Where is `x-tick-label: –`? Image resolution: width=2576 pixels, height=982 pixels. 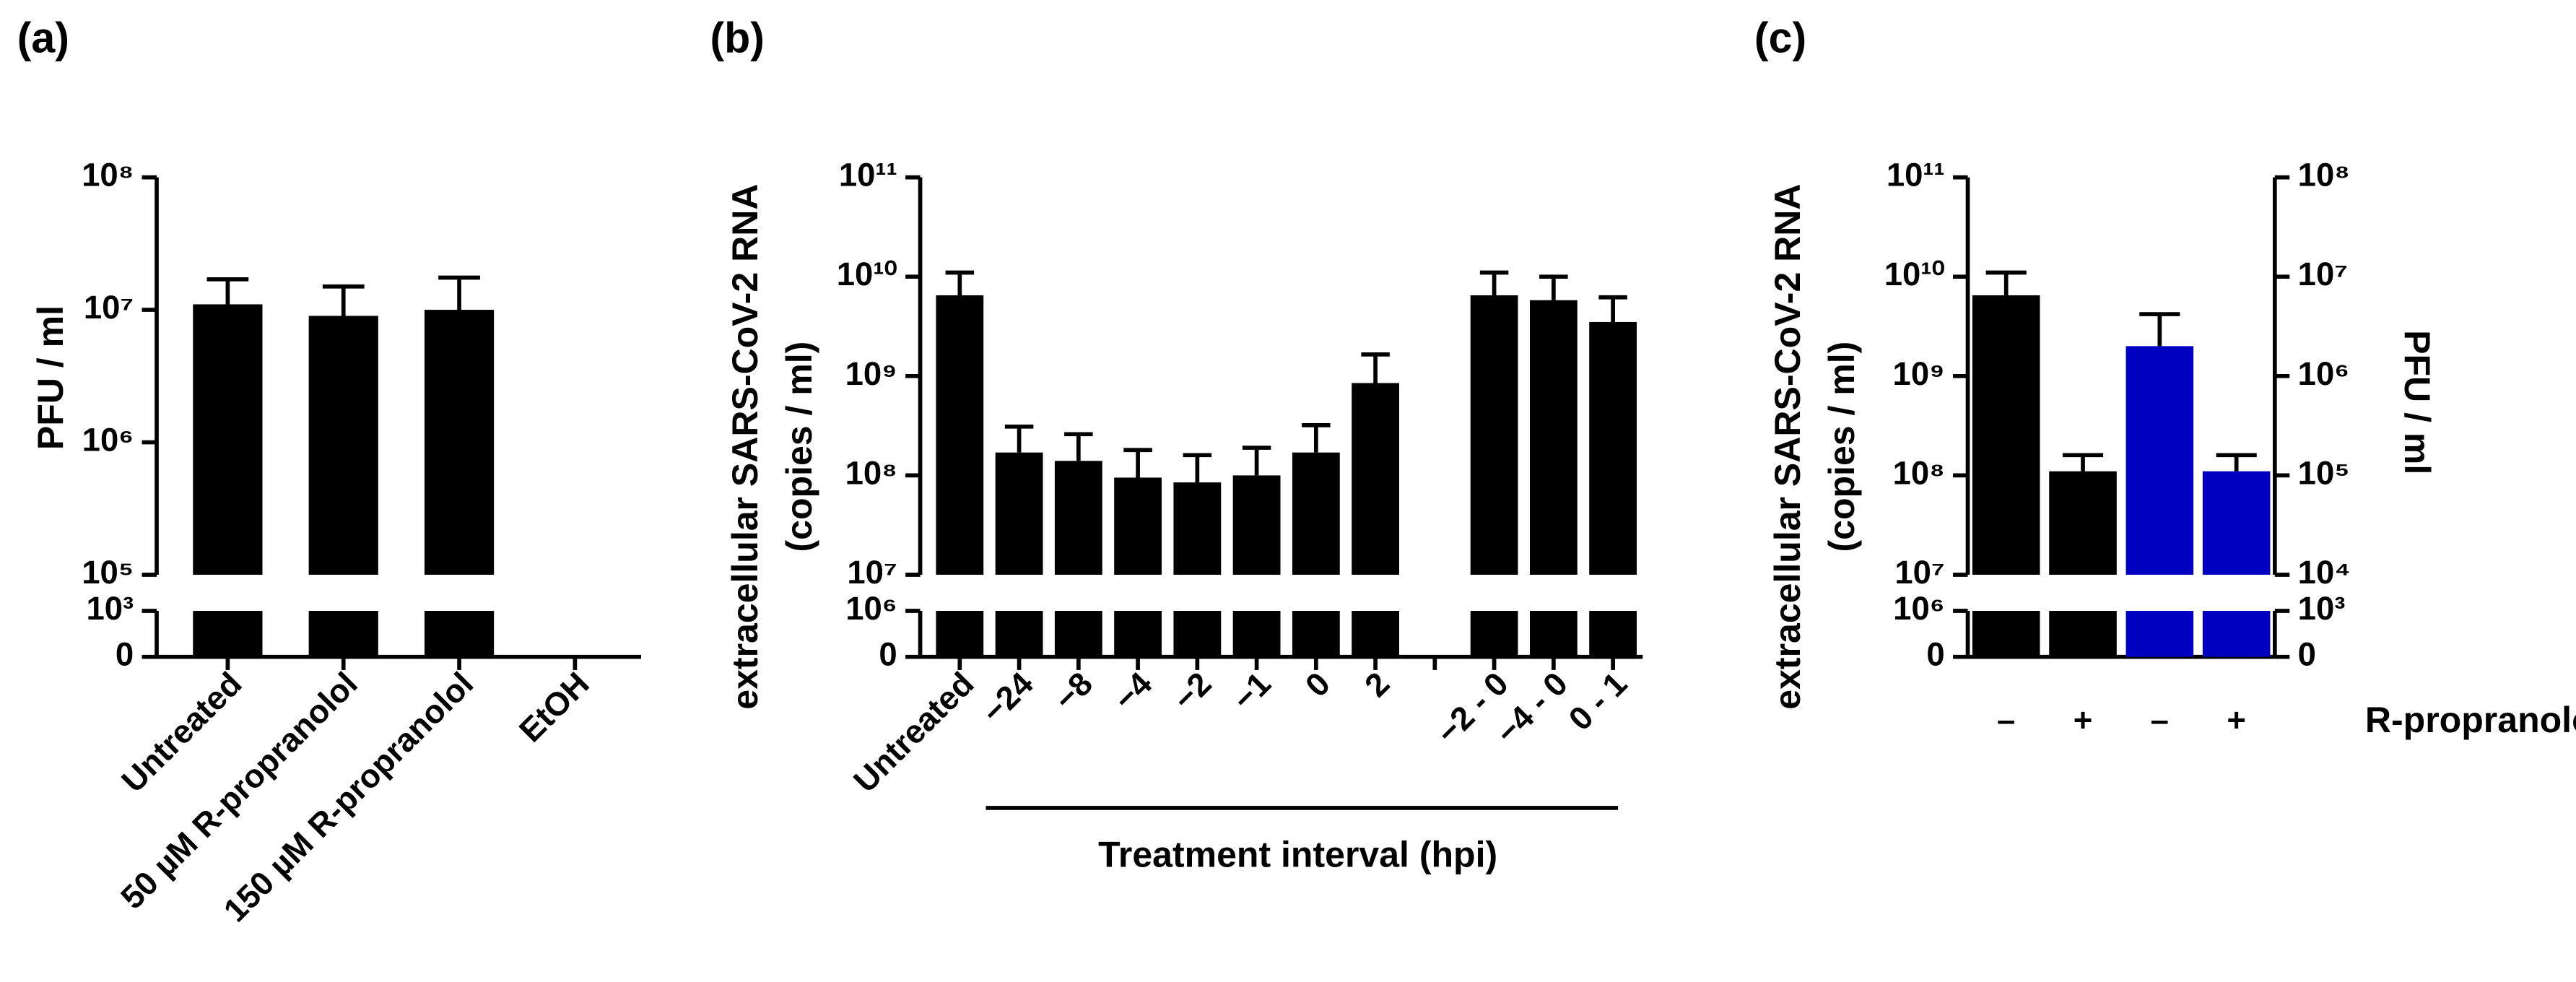
x-tick-label: – is located at coordinates (2160, 720).